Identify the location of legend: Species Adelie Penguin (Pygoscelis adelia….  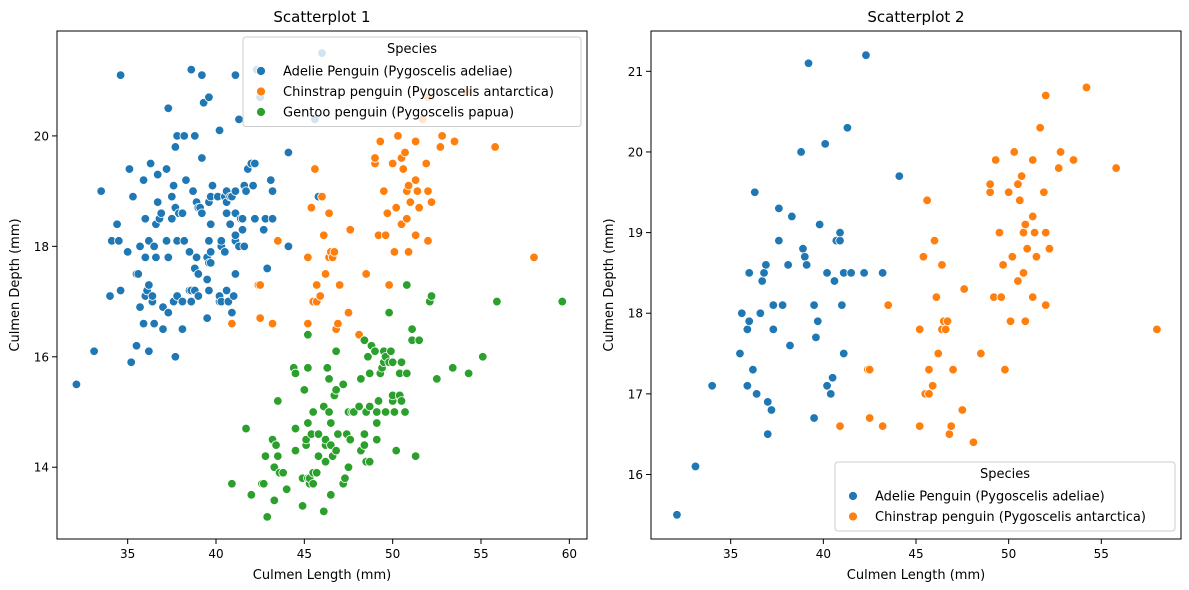
(412, 81).